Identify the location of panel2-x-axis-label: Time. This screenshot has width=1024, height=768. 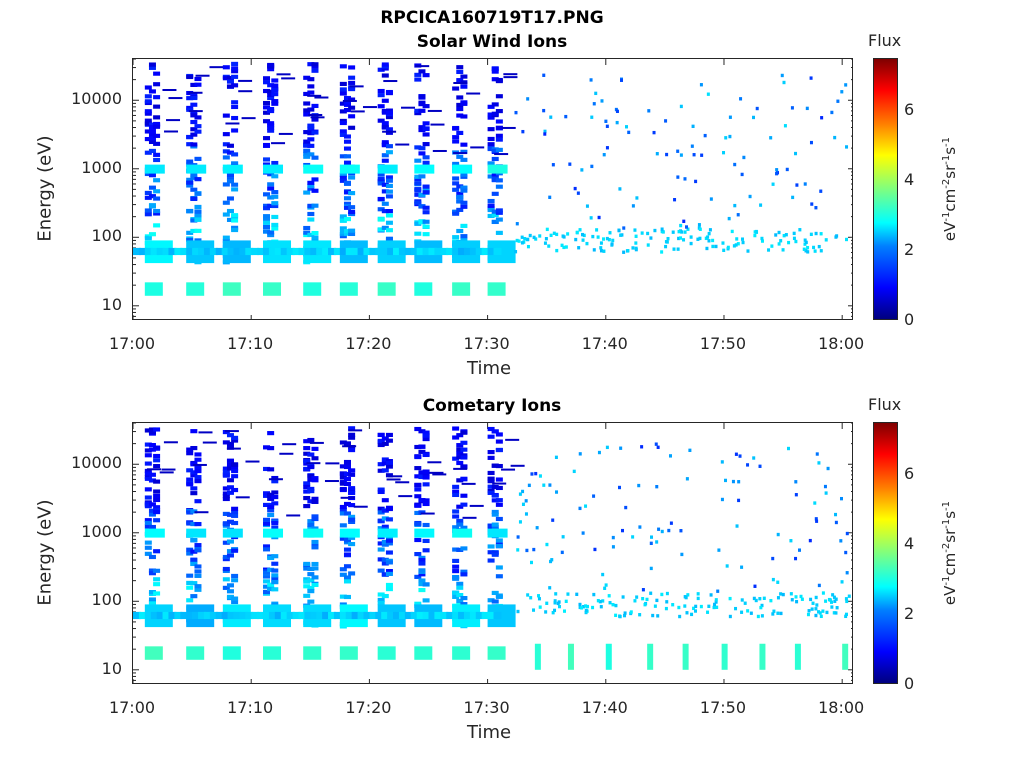
(489, 732).